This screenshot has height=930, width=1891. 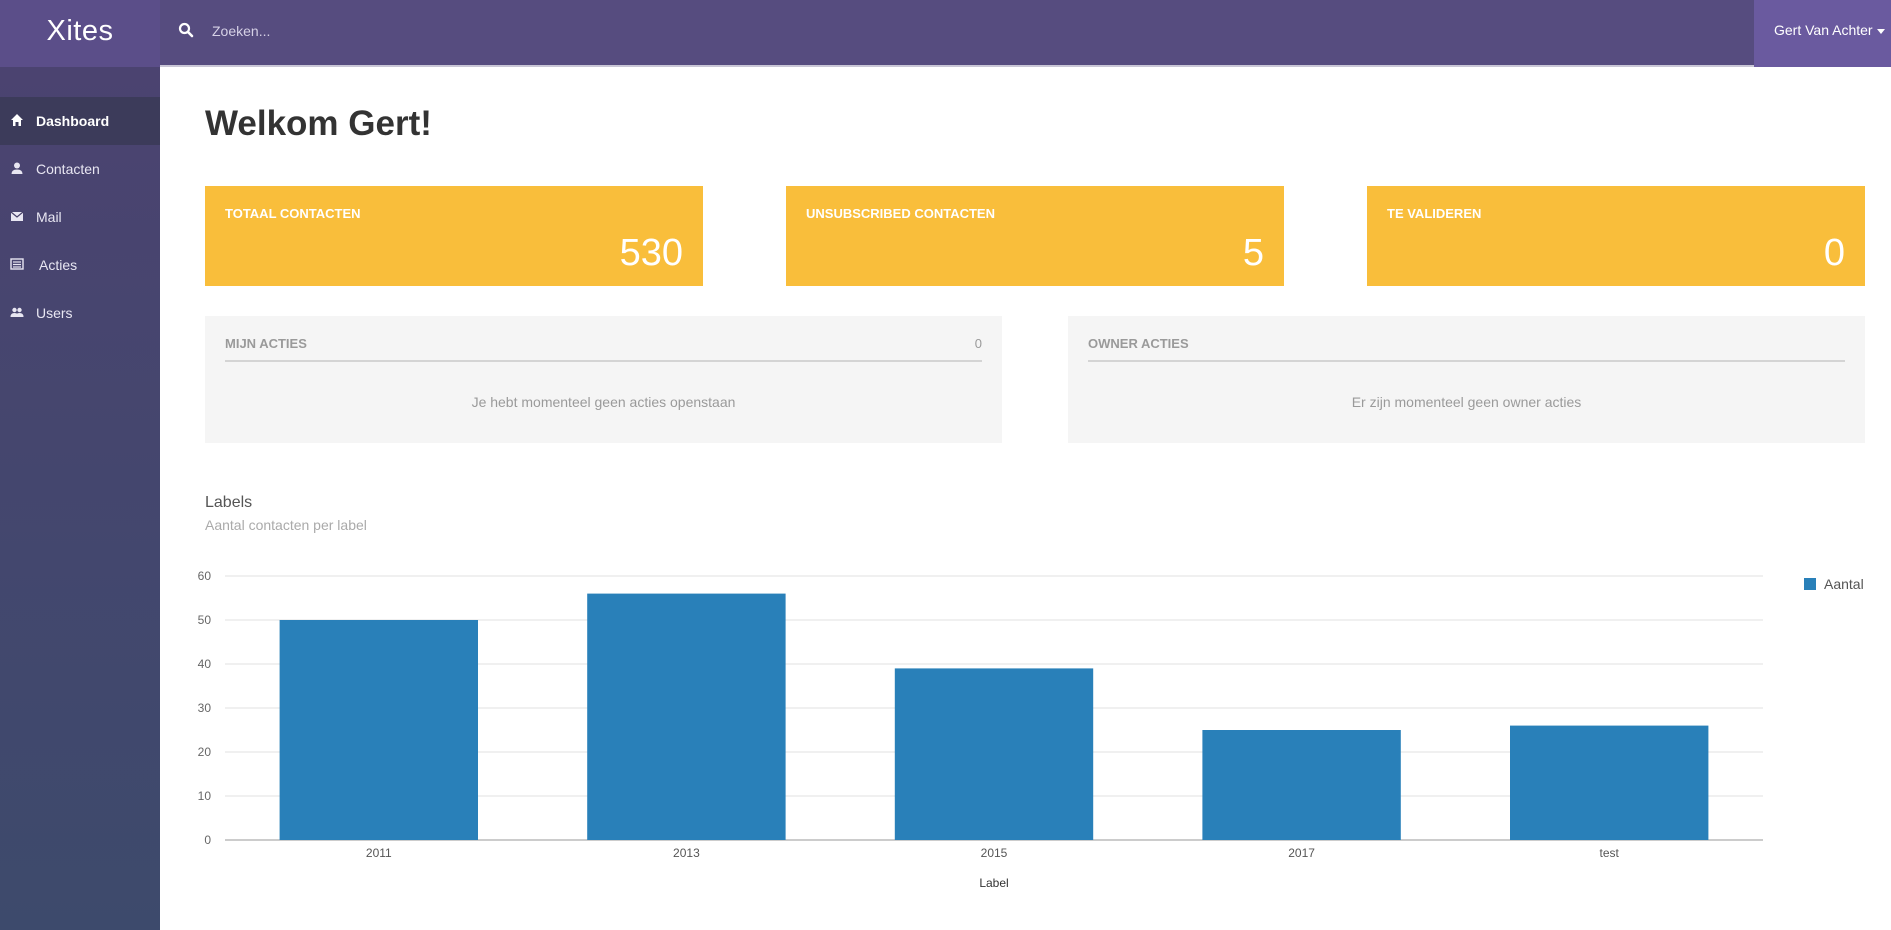 I want to click on x-tick-label: 2011, so click(x=379, y=853).